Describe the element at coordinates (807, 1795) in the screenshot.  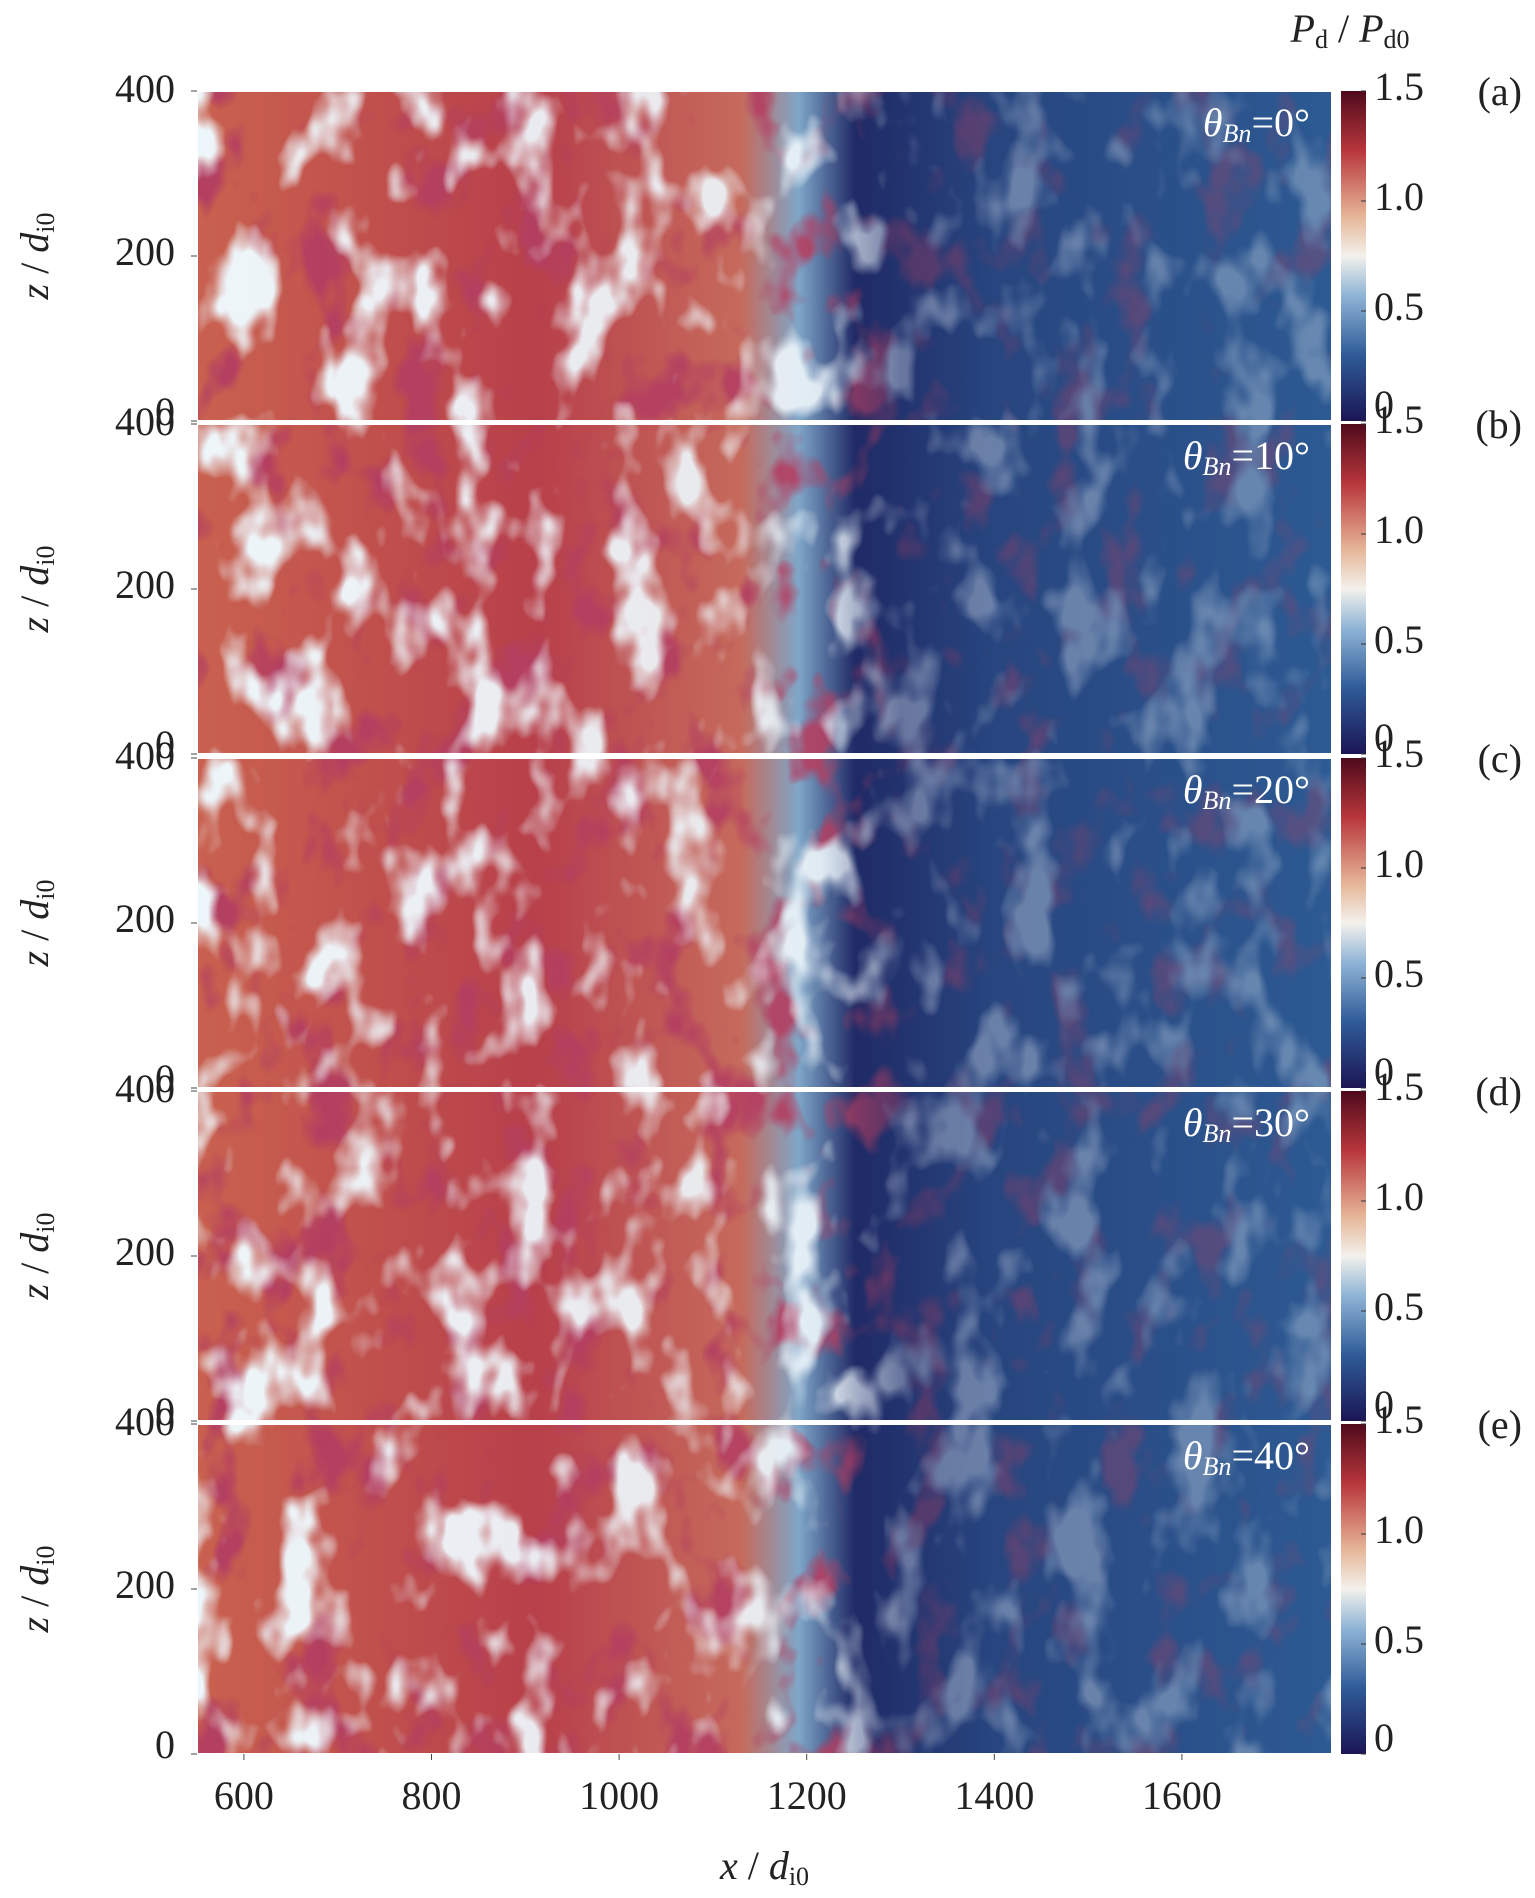
I see `x-tick-label: 1200` at that location.